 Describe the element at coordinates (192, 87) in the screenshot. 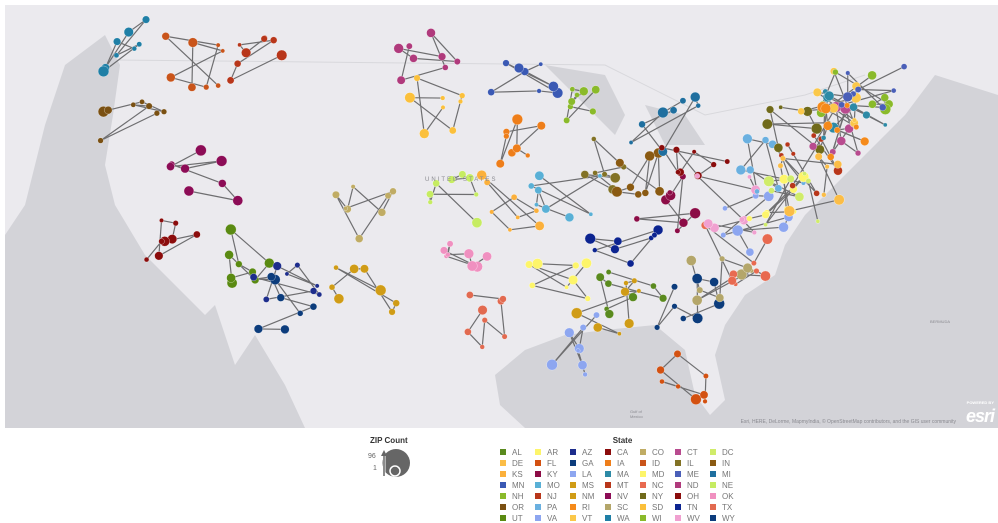

I see `zip-point-id` at that location.